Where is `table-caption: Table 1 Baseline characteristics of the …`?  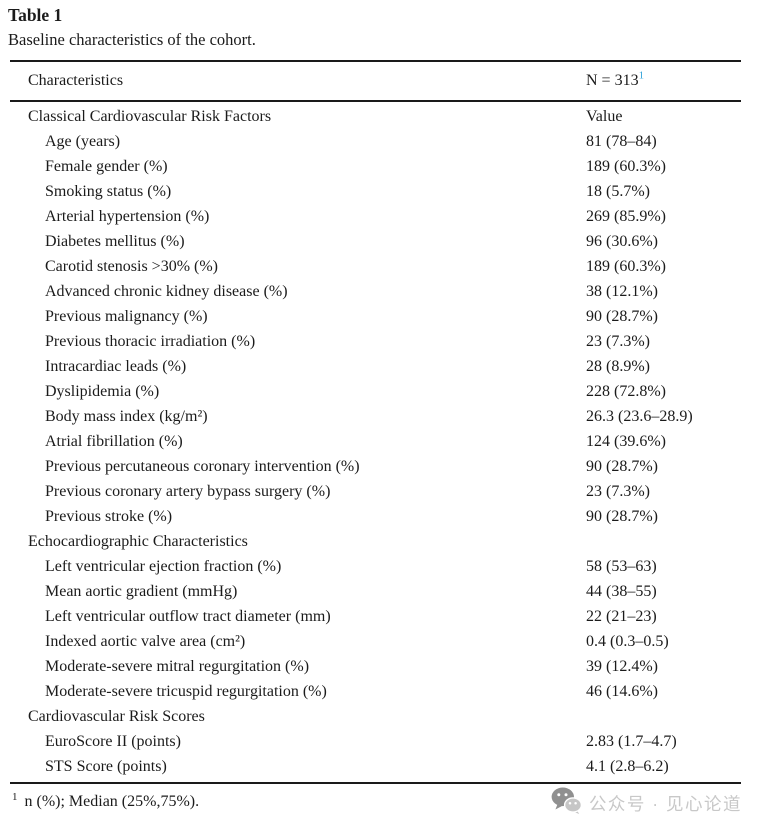
table-caption: Table 1 Baseline characteristics of the … is located at coordinates (382, 26).